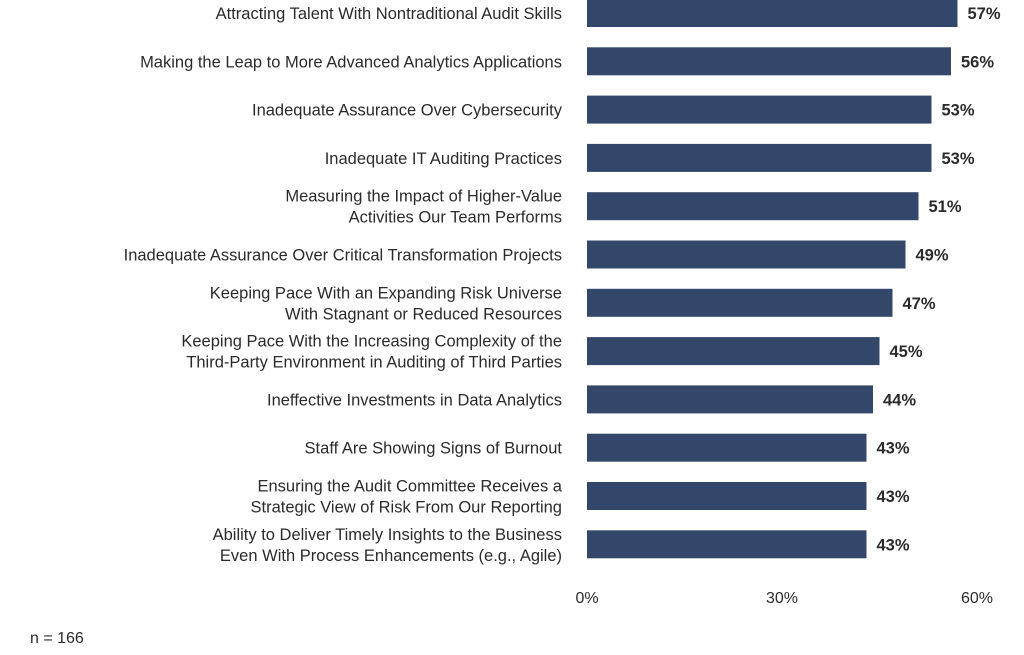 This screenshot has height=655, width=1024. What do you see at coordinates (939, 279) in the screenshot?
I see `value-labels-group: 57% 56% 53% 53% 51% 49% 47% 45% 44% 43% 43% 43%` at bounding box center [939, 279].